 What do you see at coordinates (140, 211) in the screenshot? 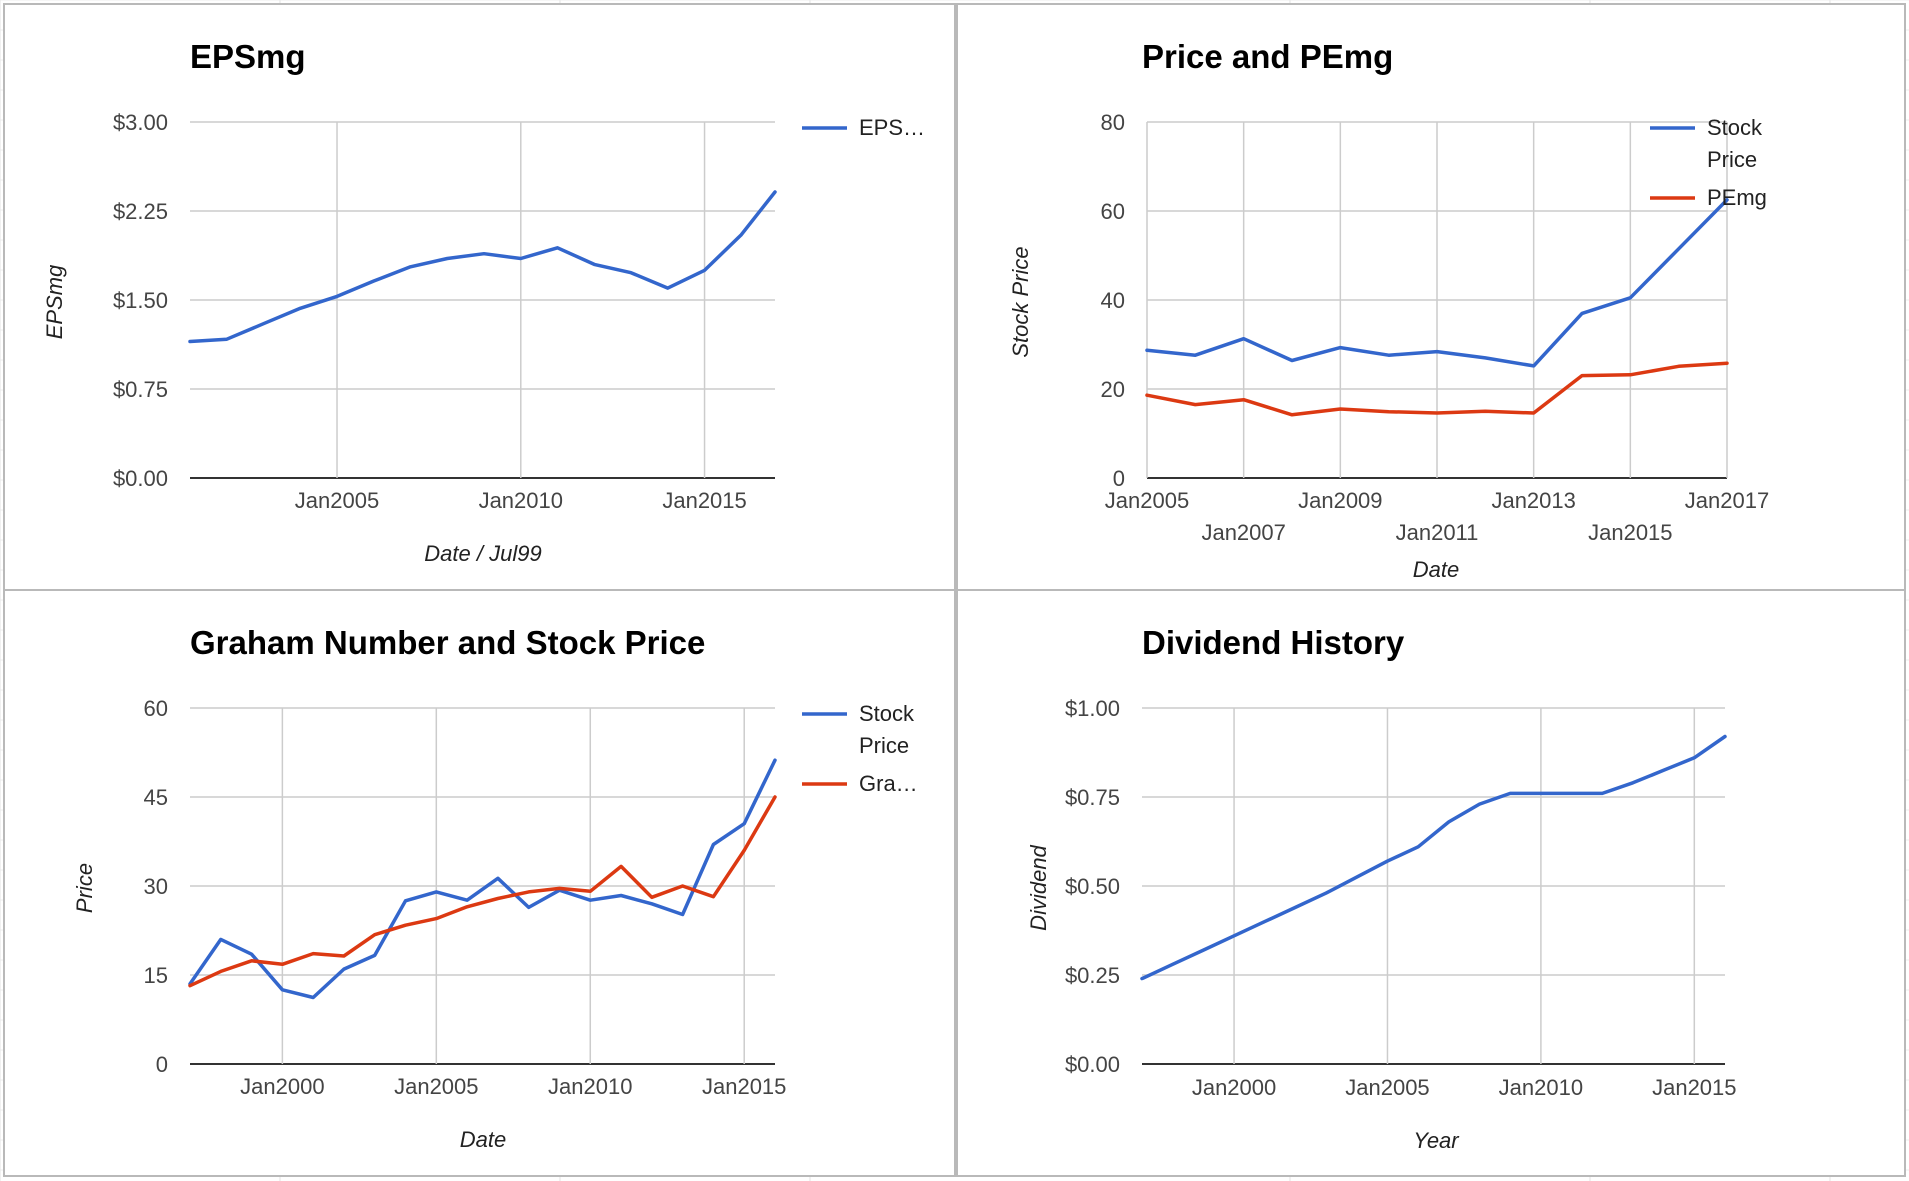
I see `y-tick-label: $2.25` at bounding box center [140, 211].